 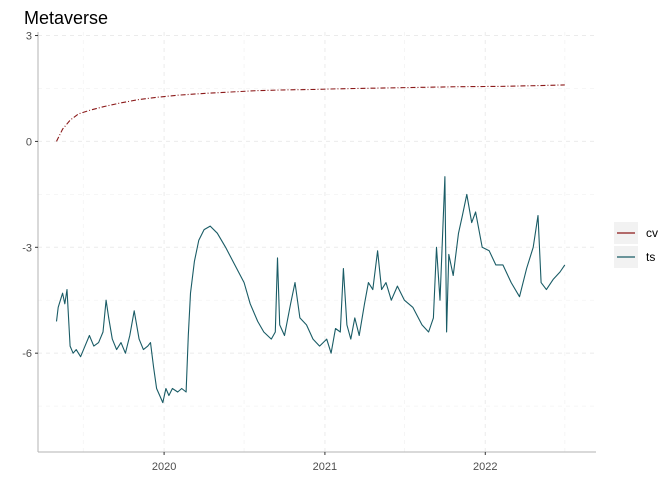 What do you see at coordinates (66, 18) in the screenshot?
I see `chart-title: Metaverse` at bounding box center [66, 18].